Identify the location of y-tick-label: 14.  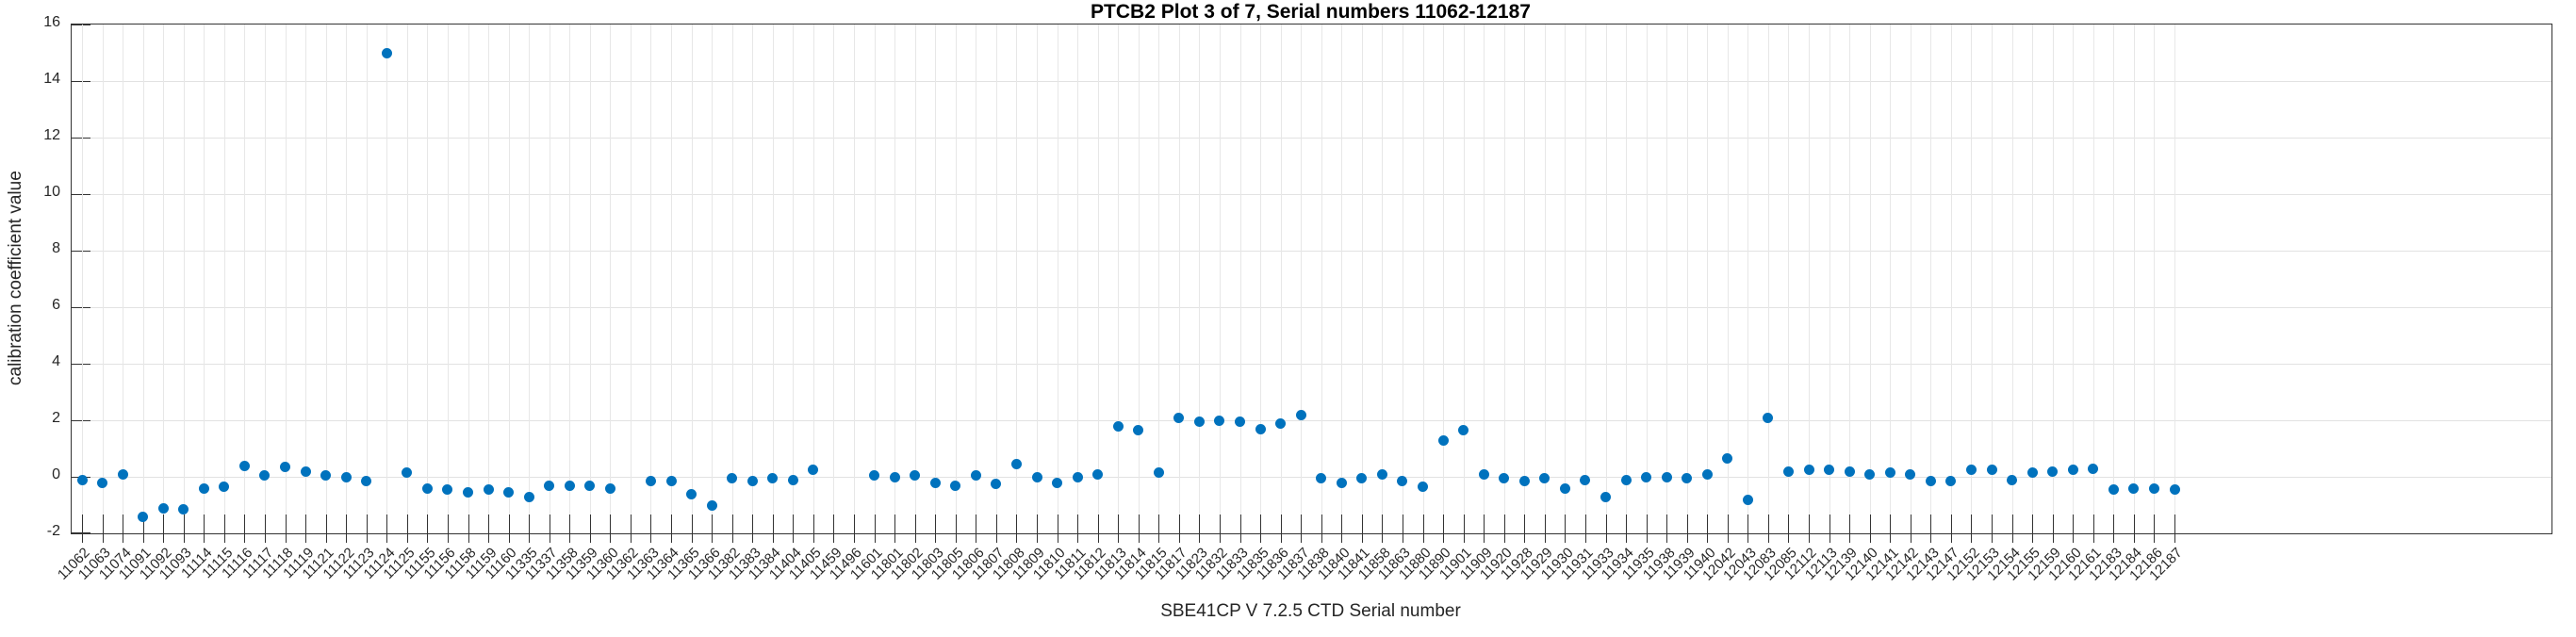
(51, 79).